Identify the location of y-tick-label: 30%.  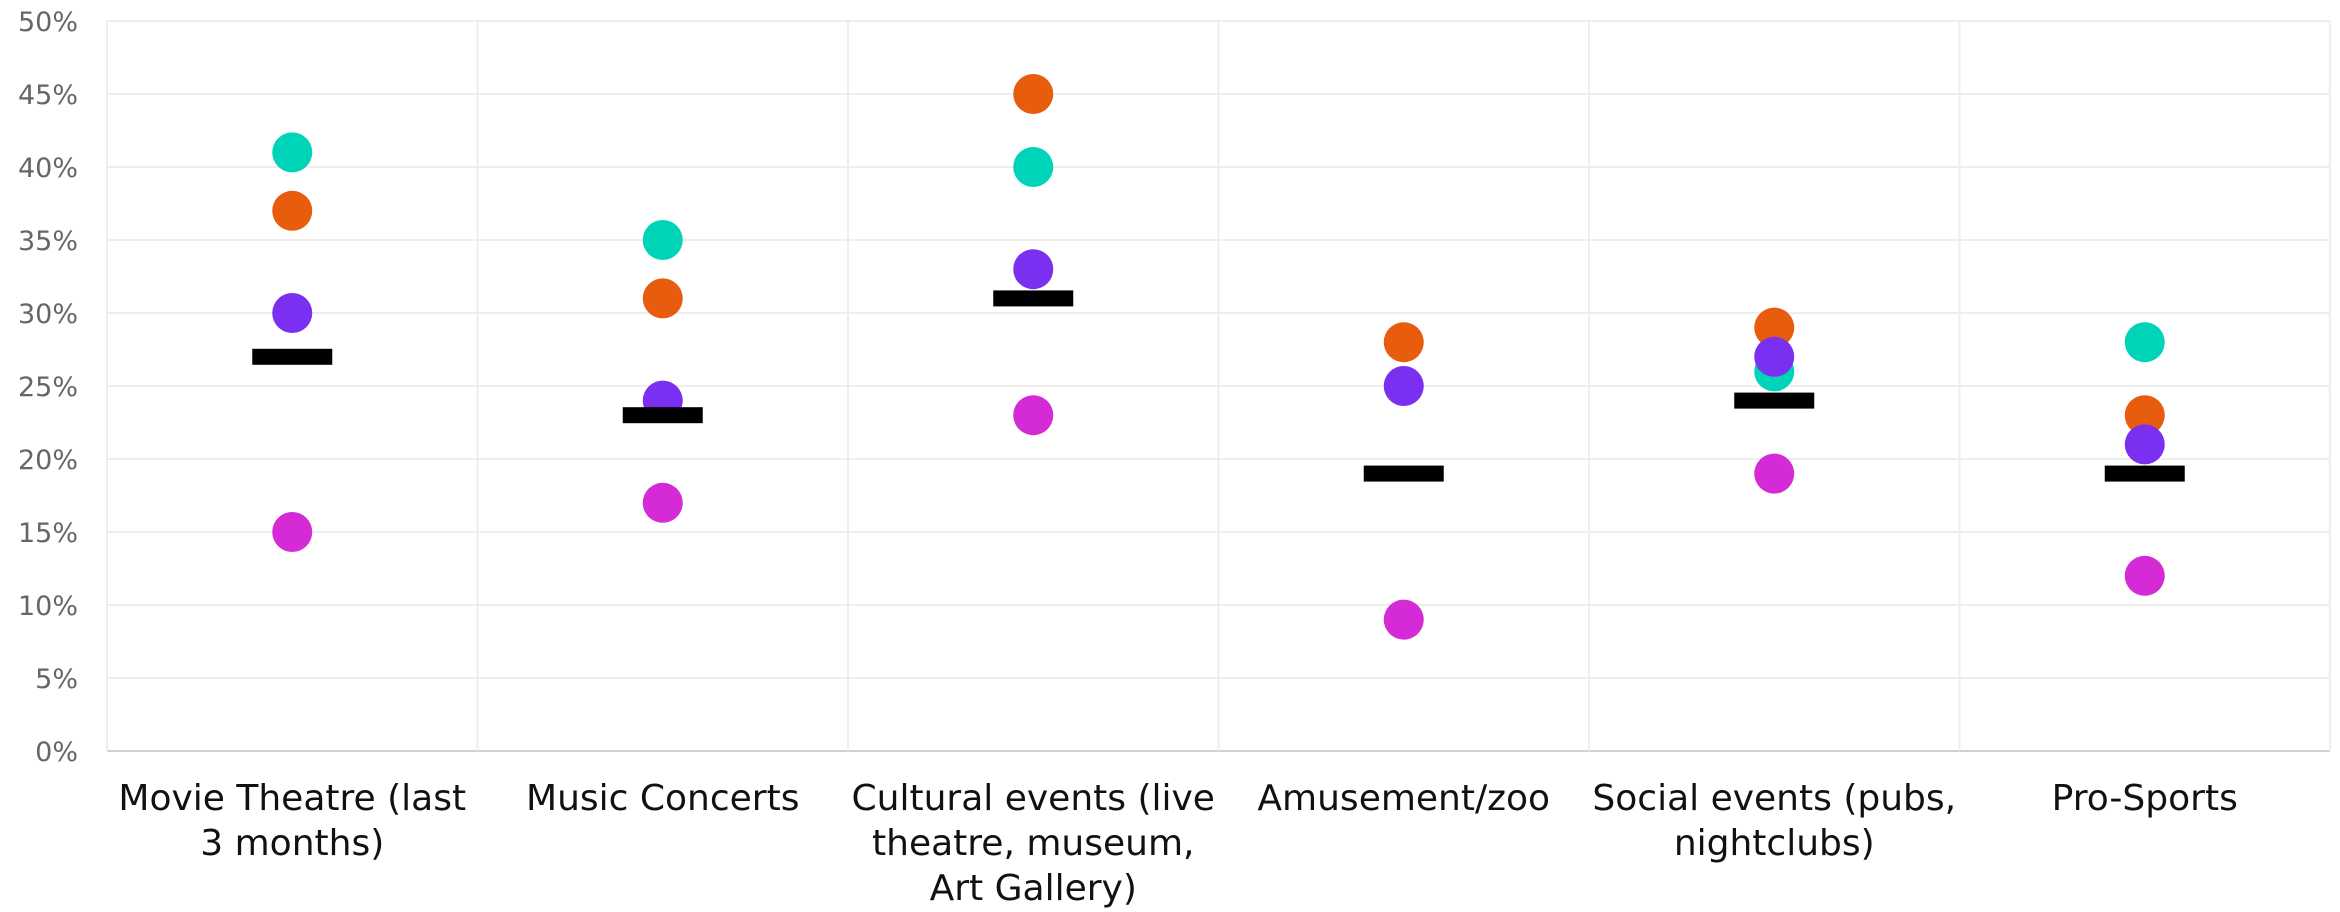
(48, 314).